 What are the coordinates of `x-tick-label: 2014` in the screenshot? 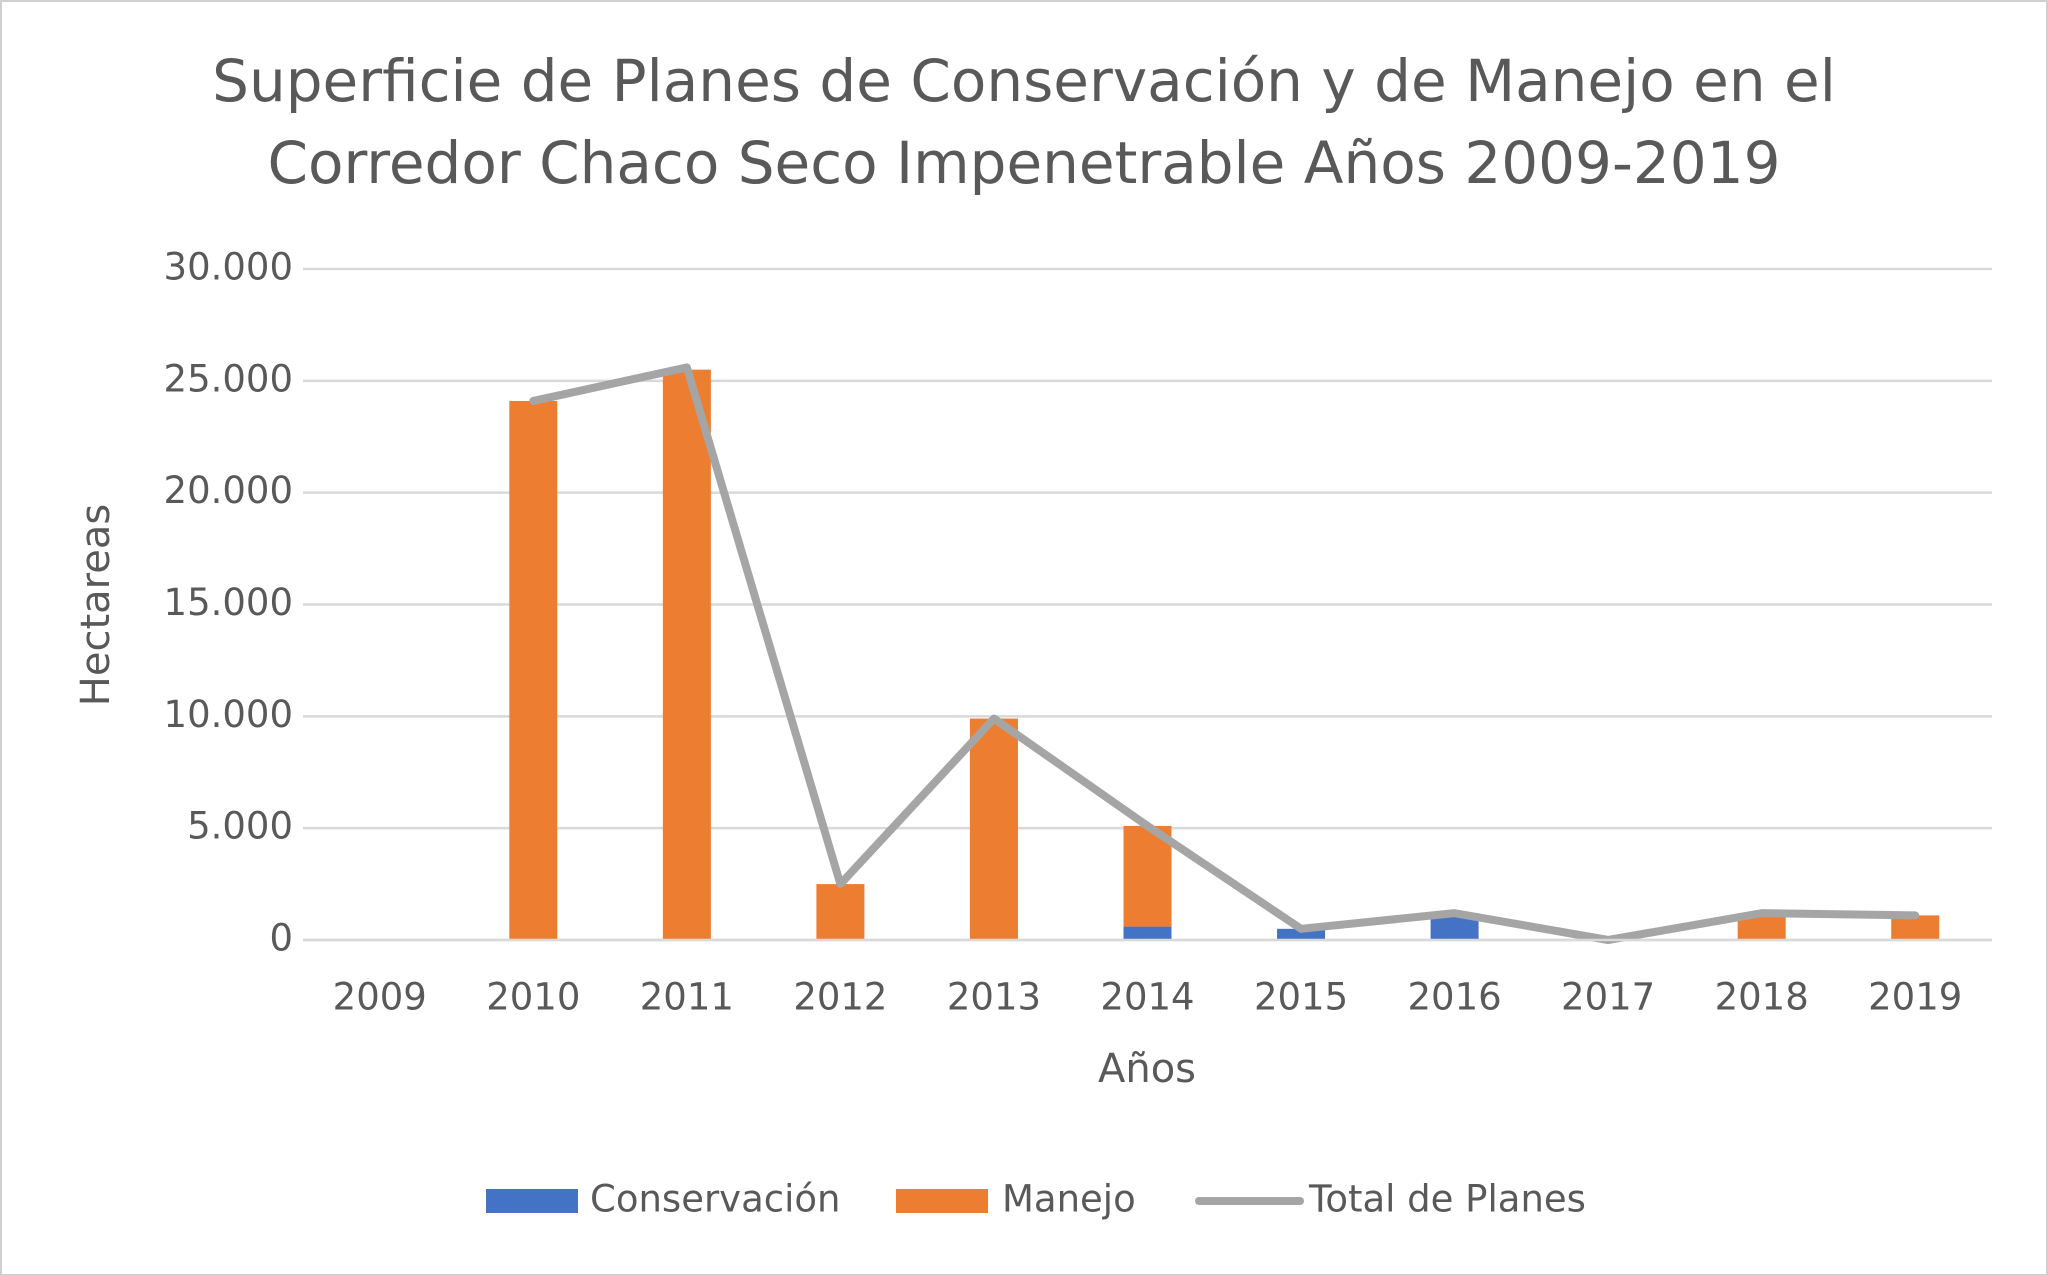 It's located at (1147, 997).